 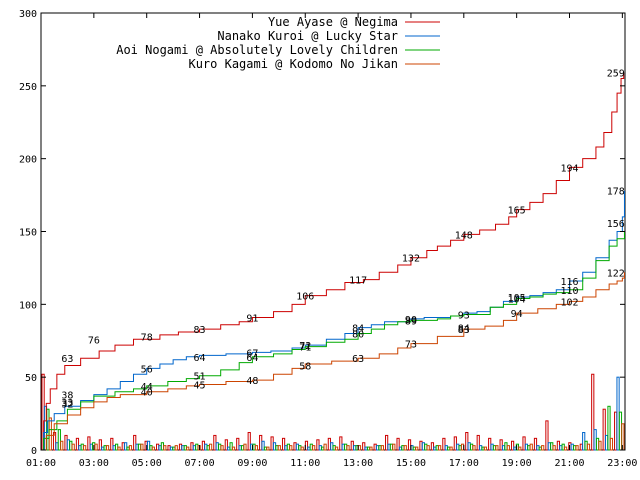 What do you see at coordinates (67, 396) in the screenshot?
I see `data-label-1-0: 38` at bounding box center [67, 396].